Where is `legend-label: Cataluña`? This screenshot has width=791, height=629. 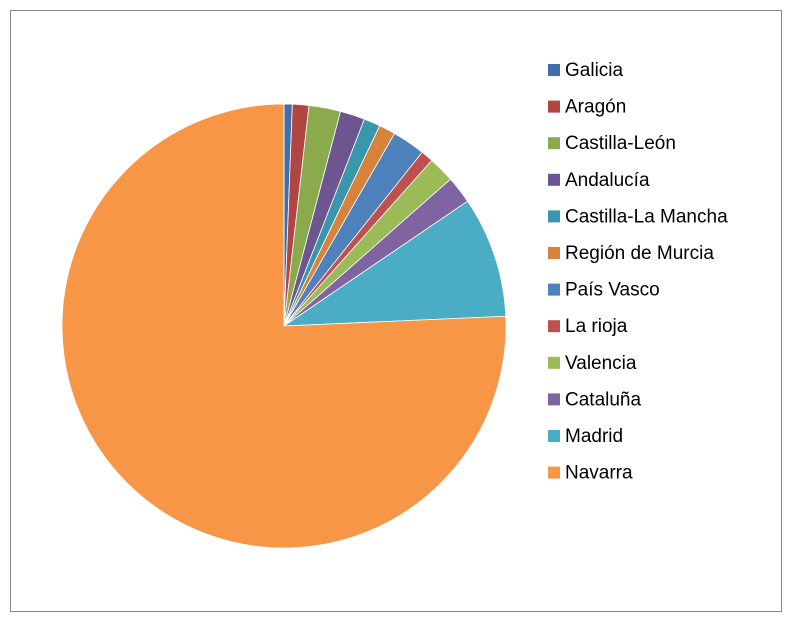 legend-label: Cataluña is located at coordinates (603, 399).